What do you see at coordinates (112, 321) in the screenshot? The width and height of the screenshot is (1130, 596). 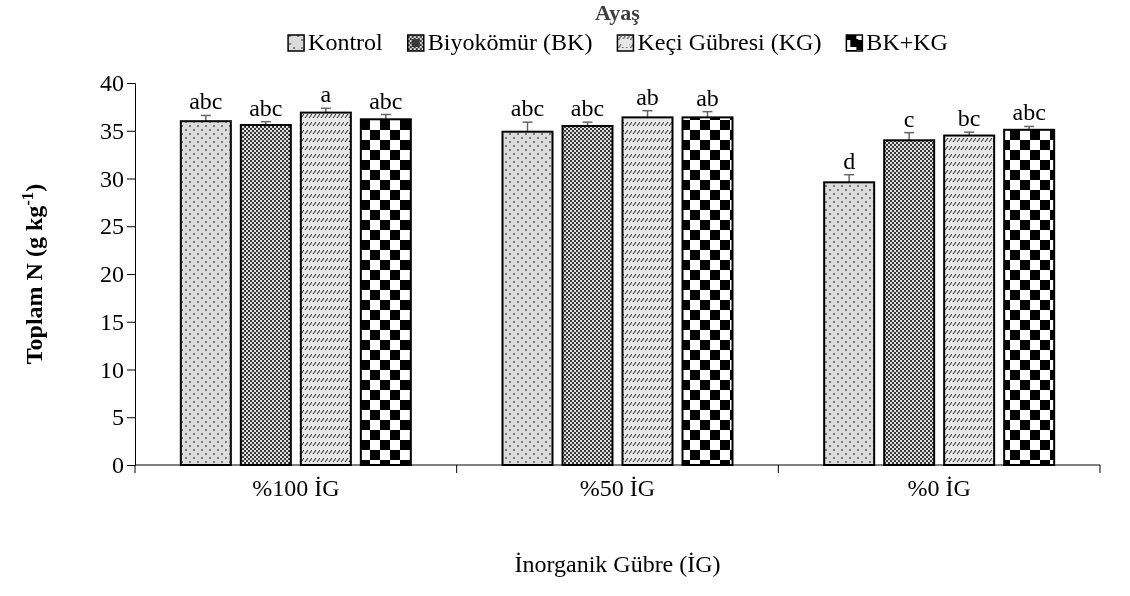 I see `y-tick-label: 15` at bounding box center [112, 321].